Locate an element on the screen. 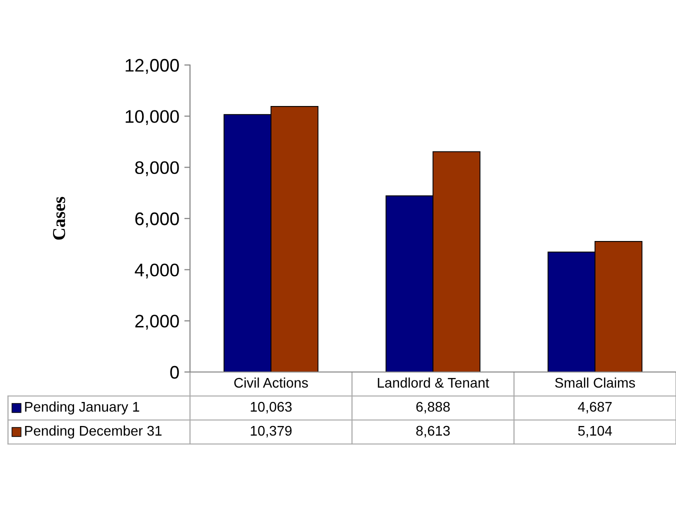  y-axis-title: Cases is located at coordinates (59, 218).